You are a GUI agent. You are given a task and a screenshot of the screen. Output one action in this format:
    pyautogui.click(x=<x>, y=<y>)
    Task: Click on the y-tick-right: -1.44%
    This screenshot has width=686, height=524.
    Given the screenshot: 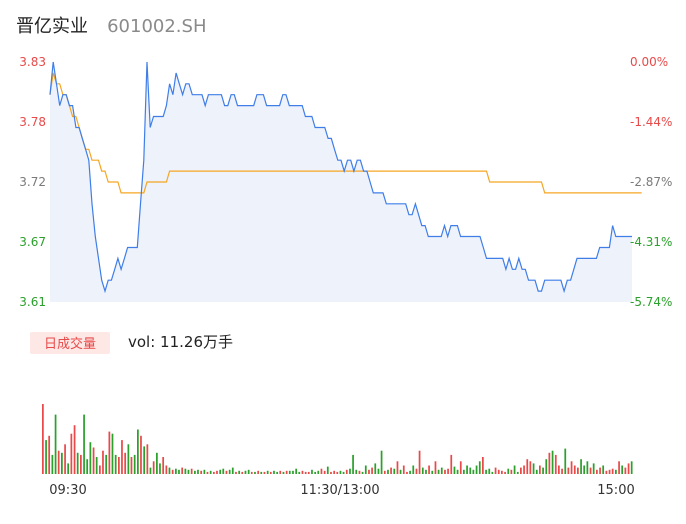 What is the action you would take?
    pyautogui.click(x=651, y=122)
    